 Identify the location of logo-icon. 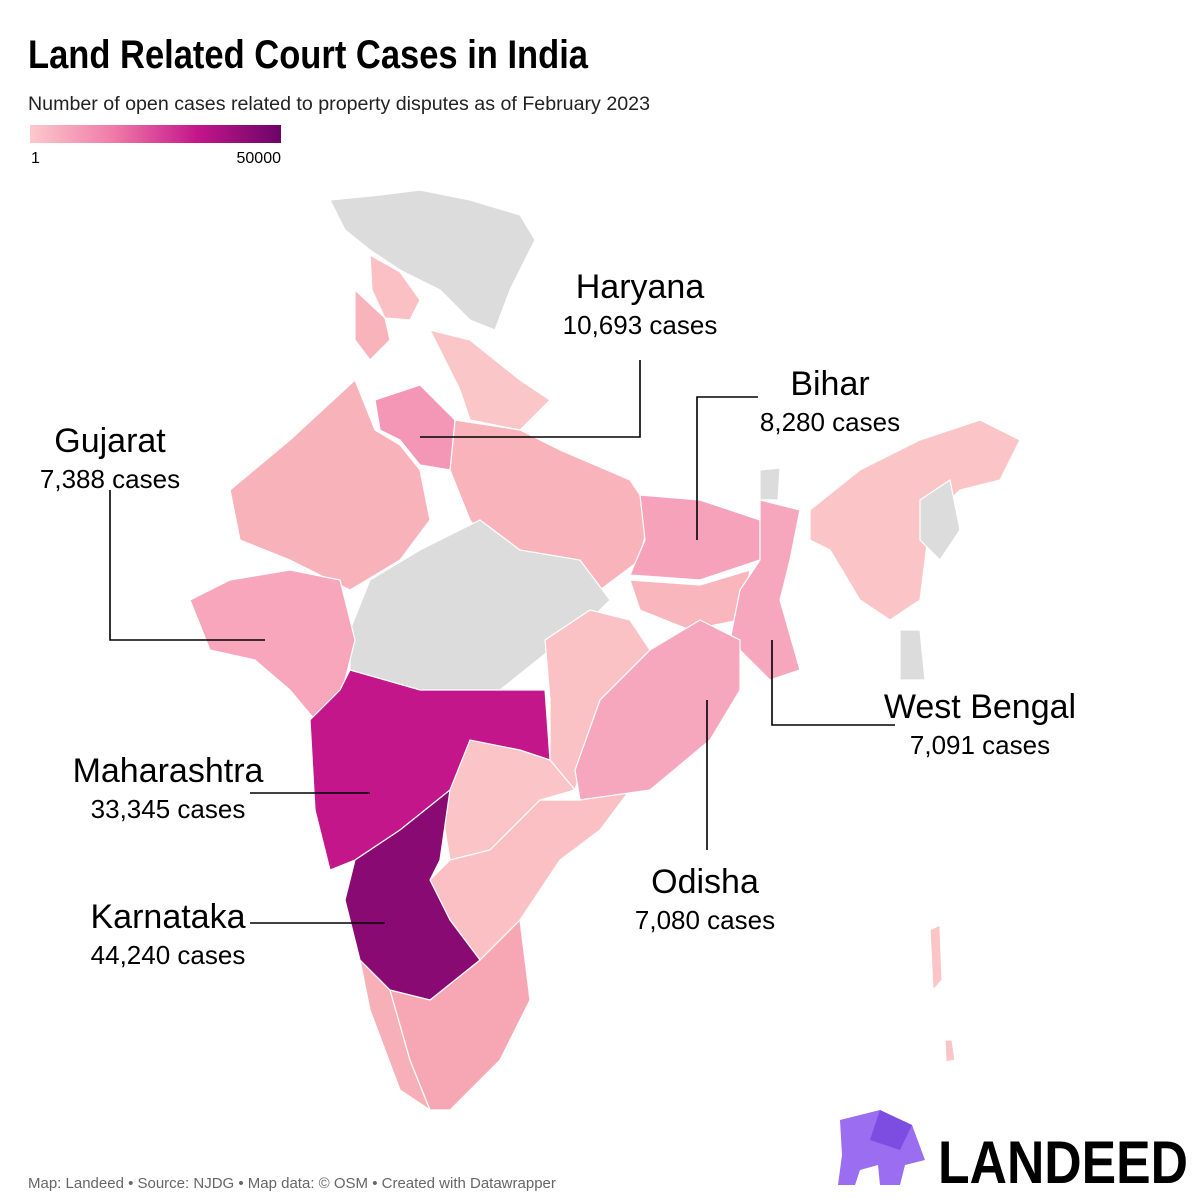
(891, 1130).